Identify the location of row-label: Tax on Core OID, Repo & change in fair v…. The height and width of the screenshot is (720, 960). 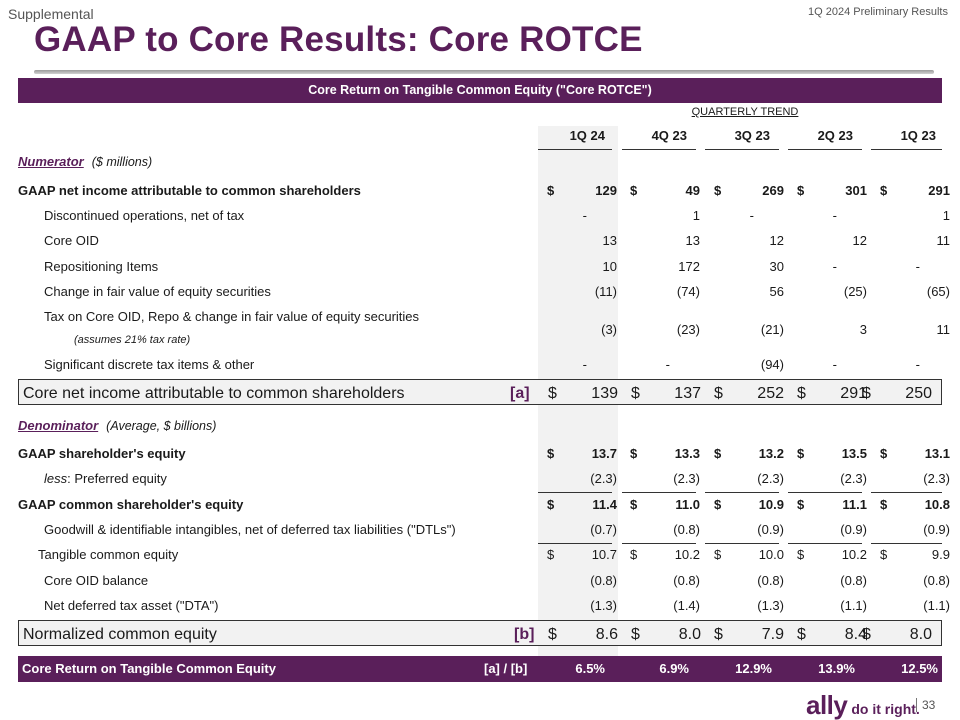
(232, 316).